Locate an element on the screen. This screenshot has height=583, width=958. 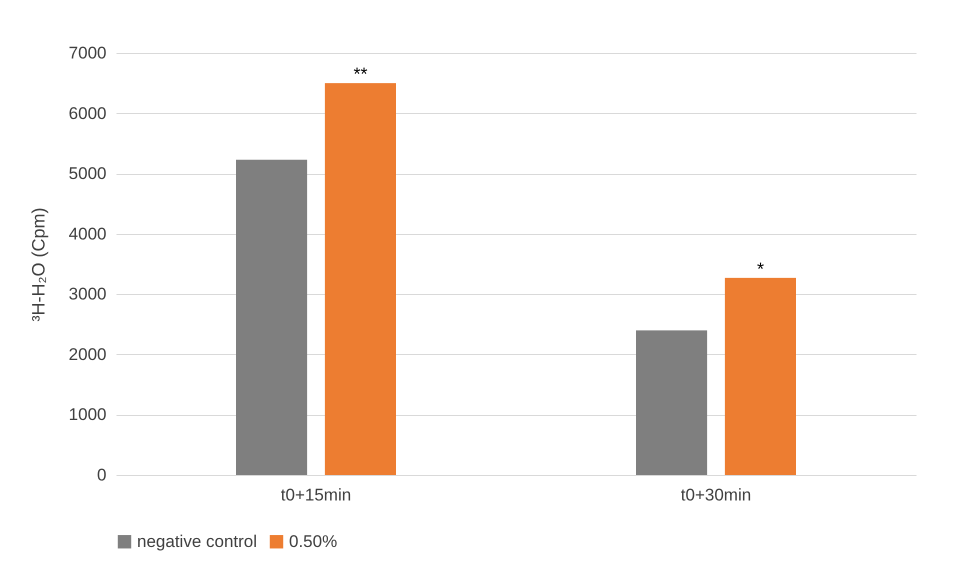
y-tick-label: 1000 is located at coordinates (87, 414).